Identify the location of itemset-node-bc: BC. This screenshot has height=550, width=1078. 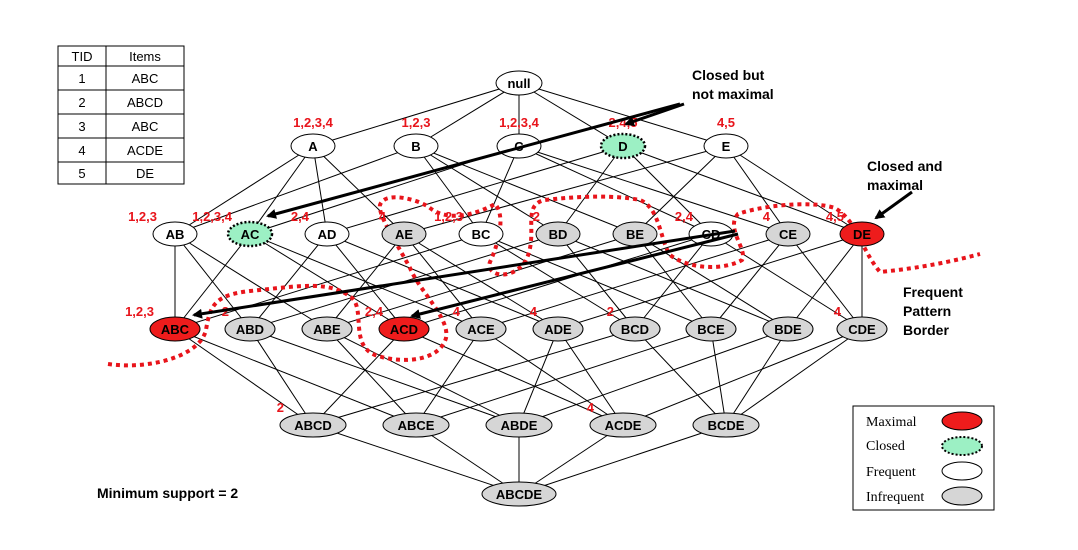
(481, 234).